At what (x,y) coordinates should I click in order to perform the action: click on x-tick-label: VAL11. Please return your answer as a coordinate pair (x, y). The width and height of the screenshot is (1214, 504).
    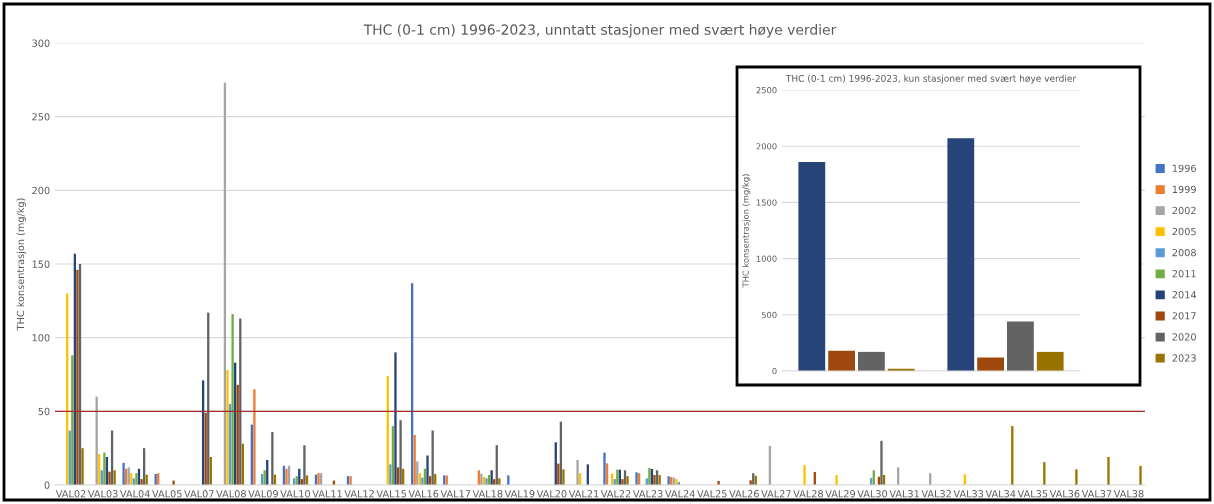
    Looking at the image, I should click on (327, 494).